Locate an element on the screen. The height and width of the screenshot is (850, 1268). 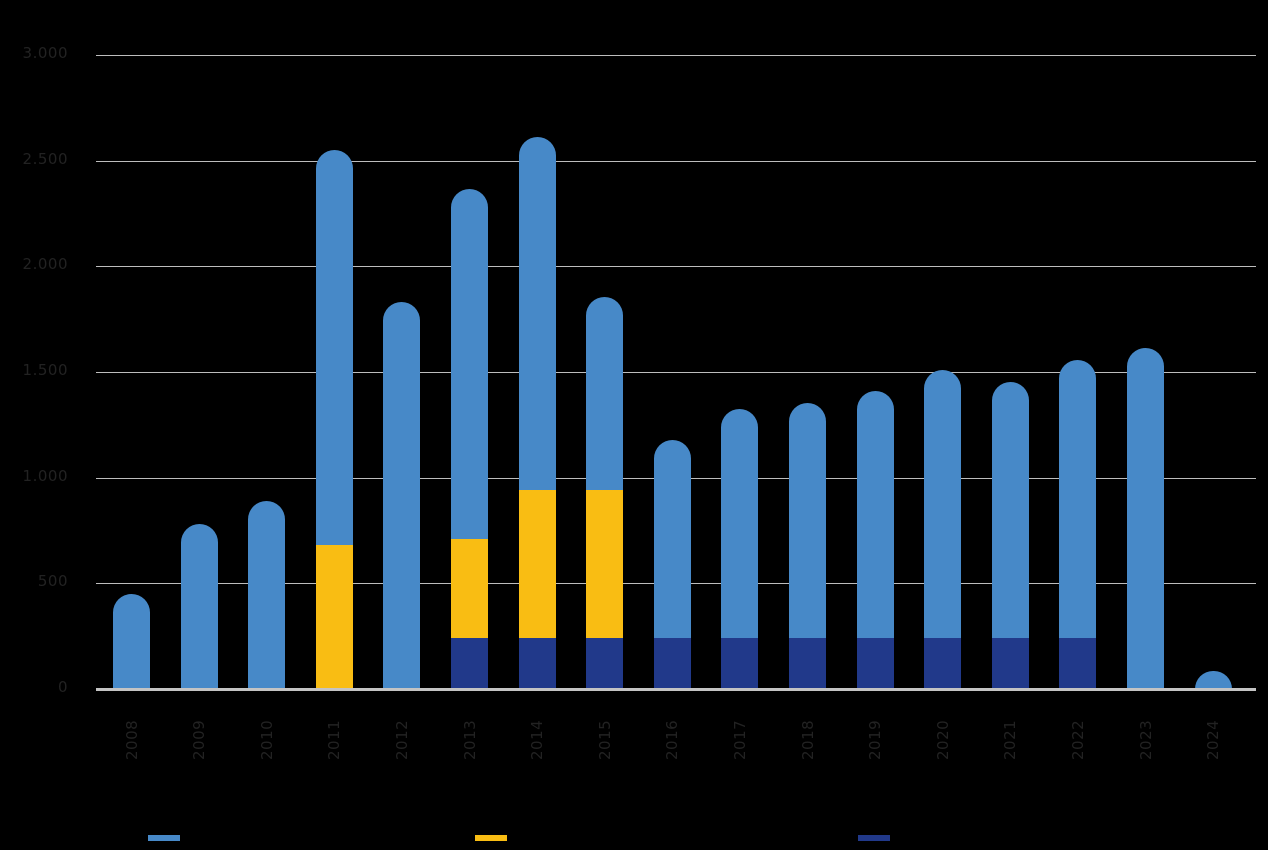
x-tick-label: 2020 is located at coordinates (942, 739).